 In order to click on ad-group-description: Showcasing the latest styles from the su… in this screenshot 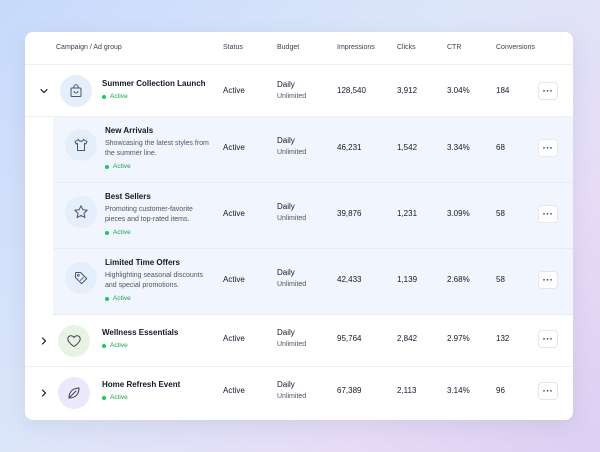, I will do `click(157, 148)`.